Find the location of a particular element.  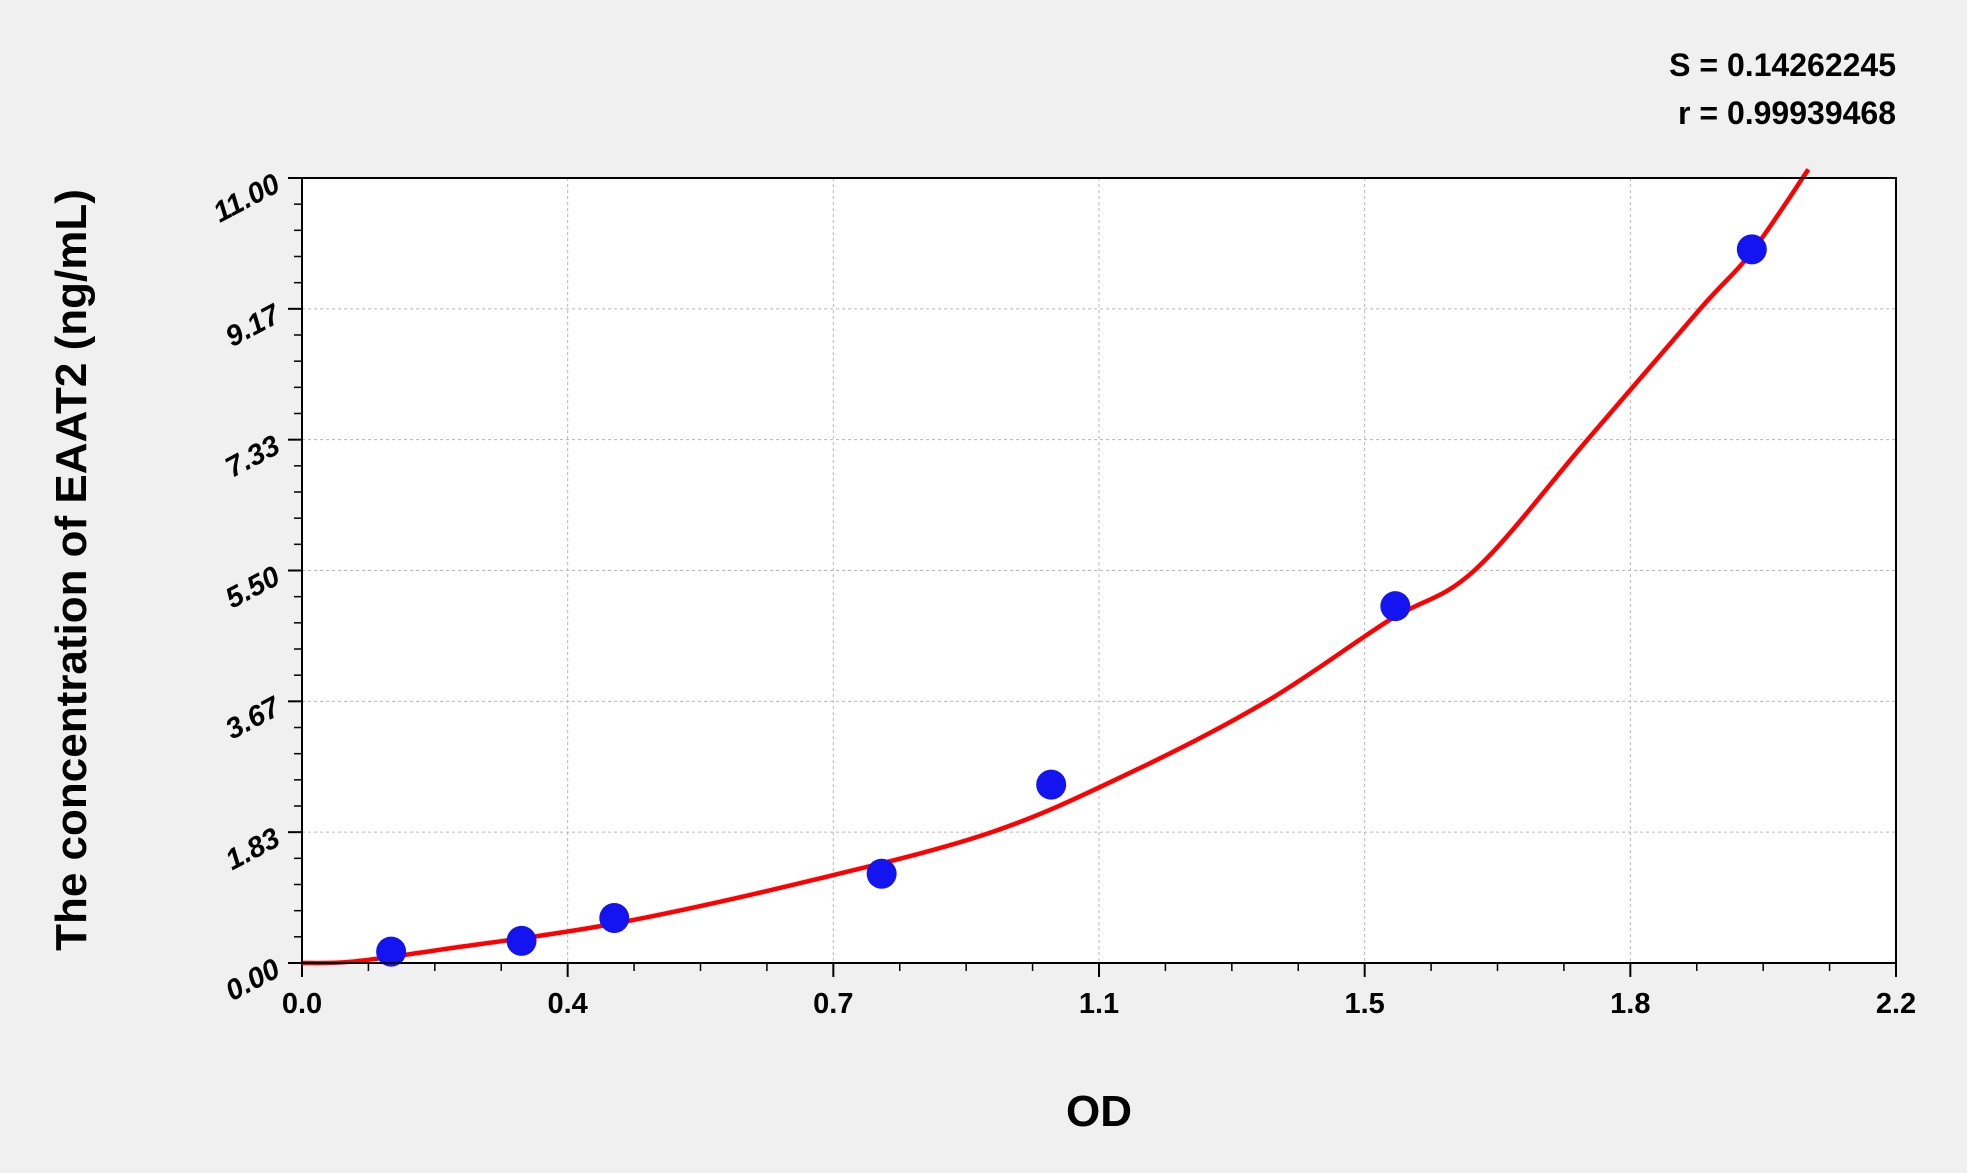

y-axis-title: The concentration of EAAT2 (ng/mL) is located at coordinates (71, 570).